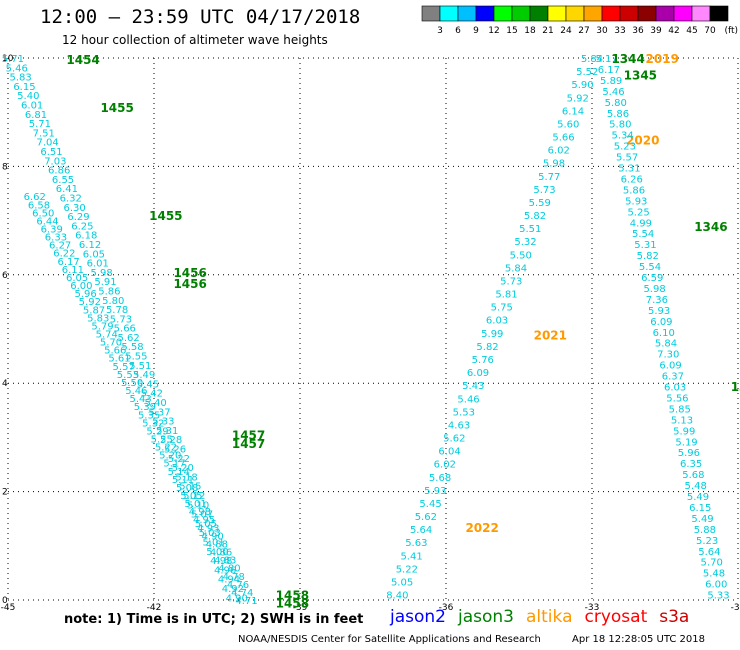  I want to click on colorbar-swatch, so click(719, 13).